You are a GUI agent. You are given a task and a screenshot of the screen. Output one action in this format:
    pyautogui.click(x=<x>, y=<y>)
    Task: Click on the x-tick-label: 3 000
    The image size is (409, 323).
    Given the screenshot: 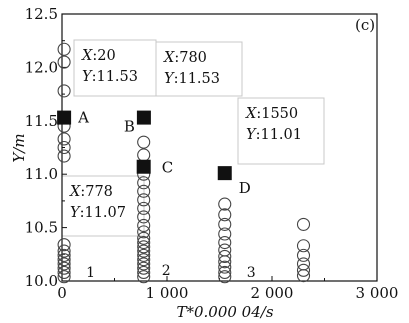 What is the action you would take?
    pyautogui.click(x=377, y=293)
    